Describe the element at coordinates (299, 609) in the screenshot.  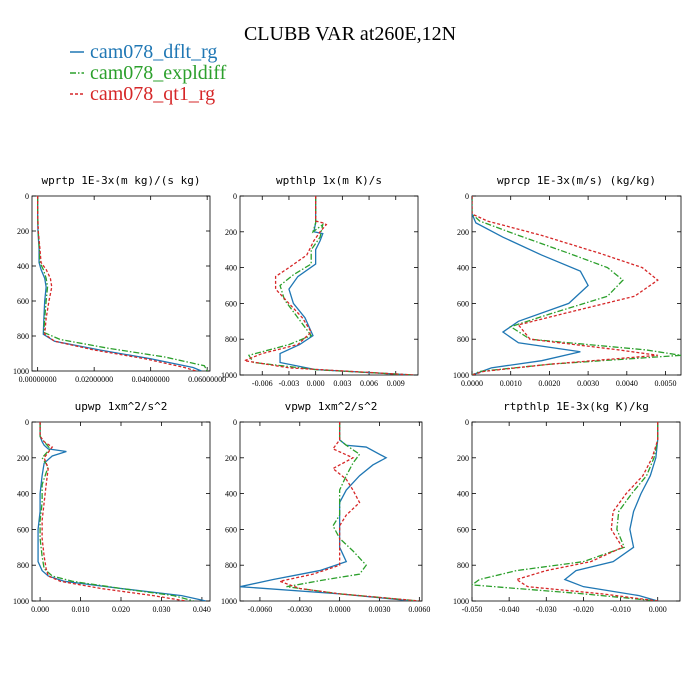
I see `x-tick-label: -0.0030` at that location.